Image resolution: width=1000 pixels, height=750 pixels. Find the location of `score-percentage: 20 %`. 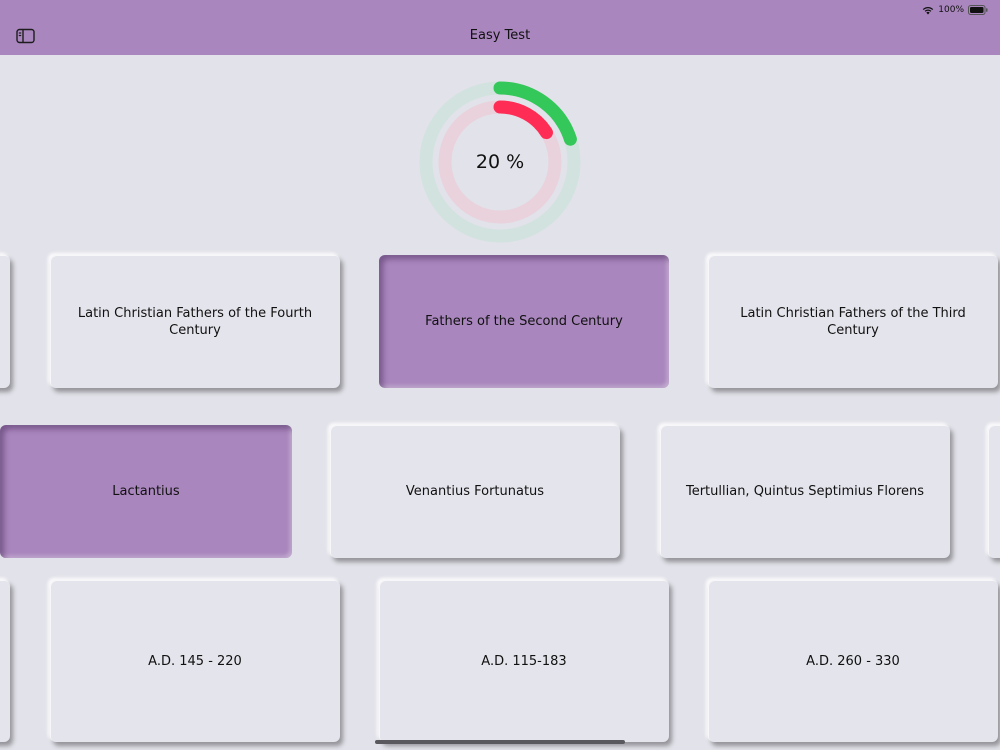

score-percentage: 20 % is located at coordinates (500, 162).